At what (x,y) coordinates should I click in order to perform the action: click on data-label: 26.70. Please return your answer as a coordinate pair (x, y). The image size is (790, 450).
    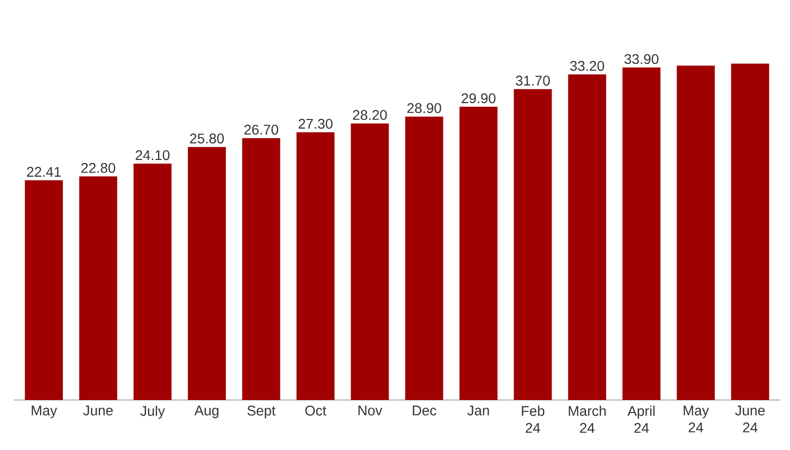
    Looking at the image, I should click on (261, 129).